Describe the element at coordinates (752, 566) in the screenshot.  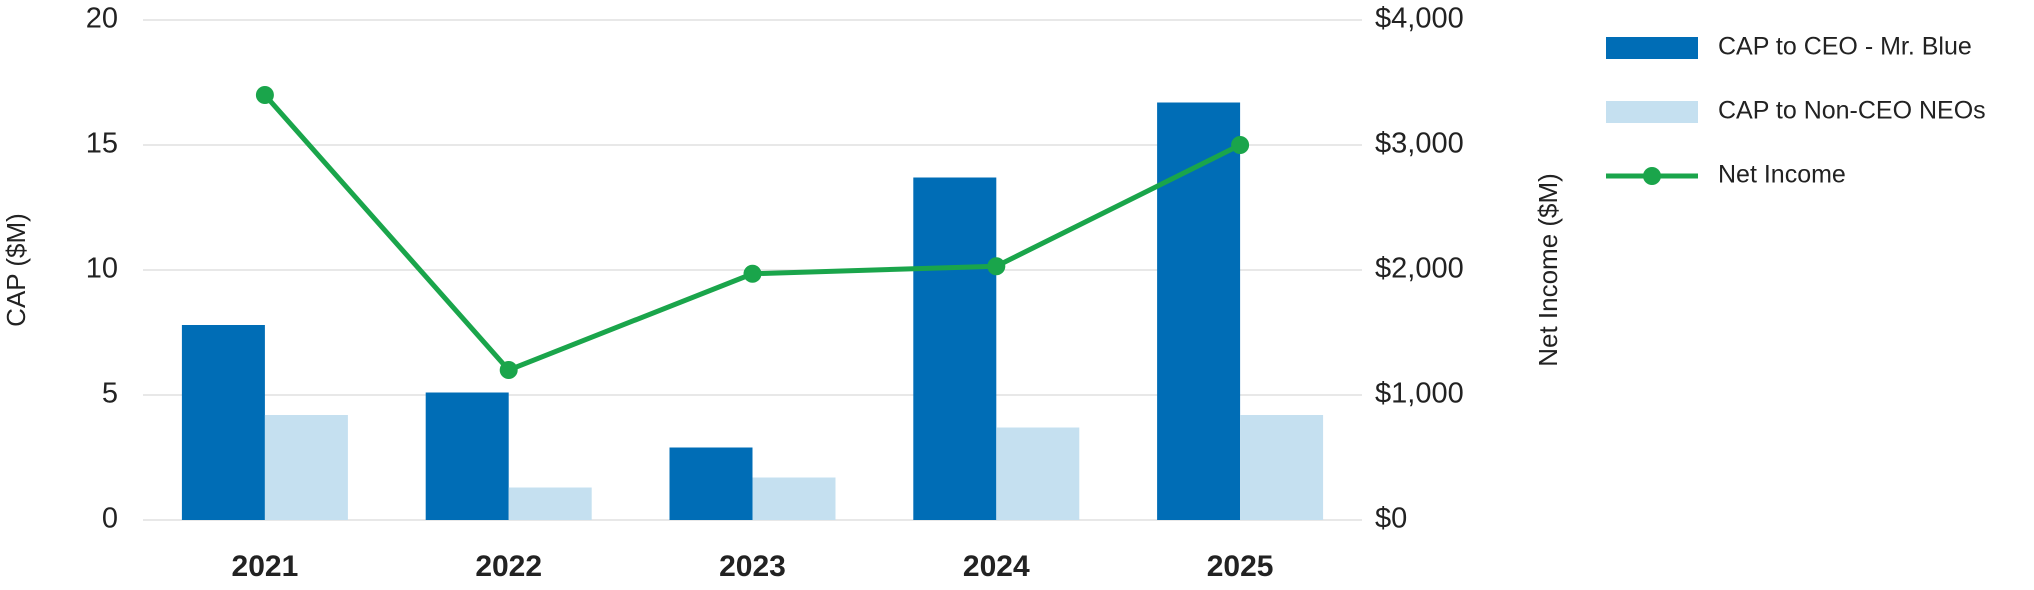
I see `x-tick-label: 2023` at that location.